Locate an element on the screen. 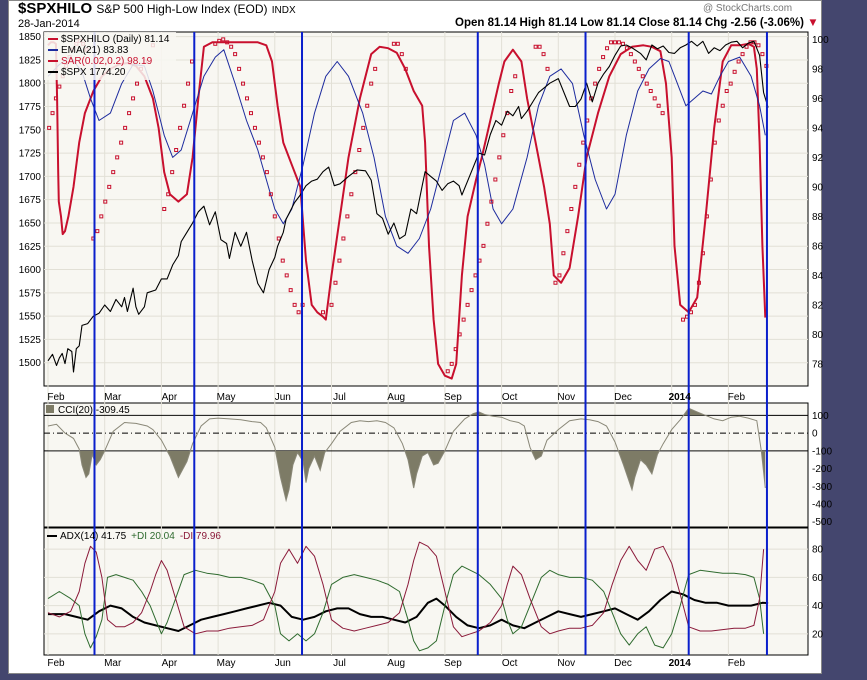 The height and width of the screenshot is (680, 867). right-tick-label: 92 is located at coordinates (818, 158).